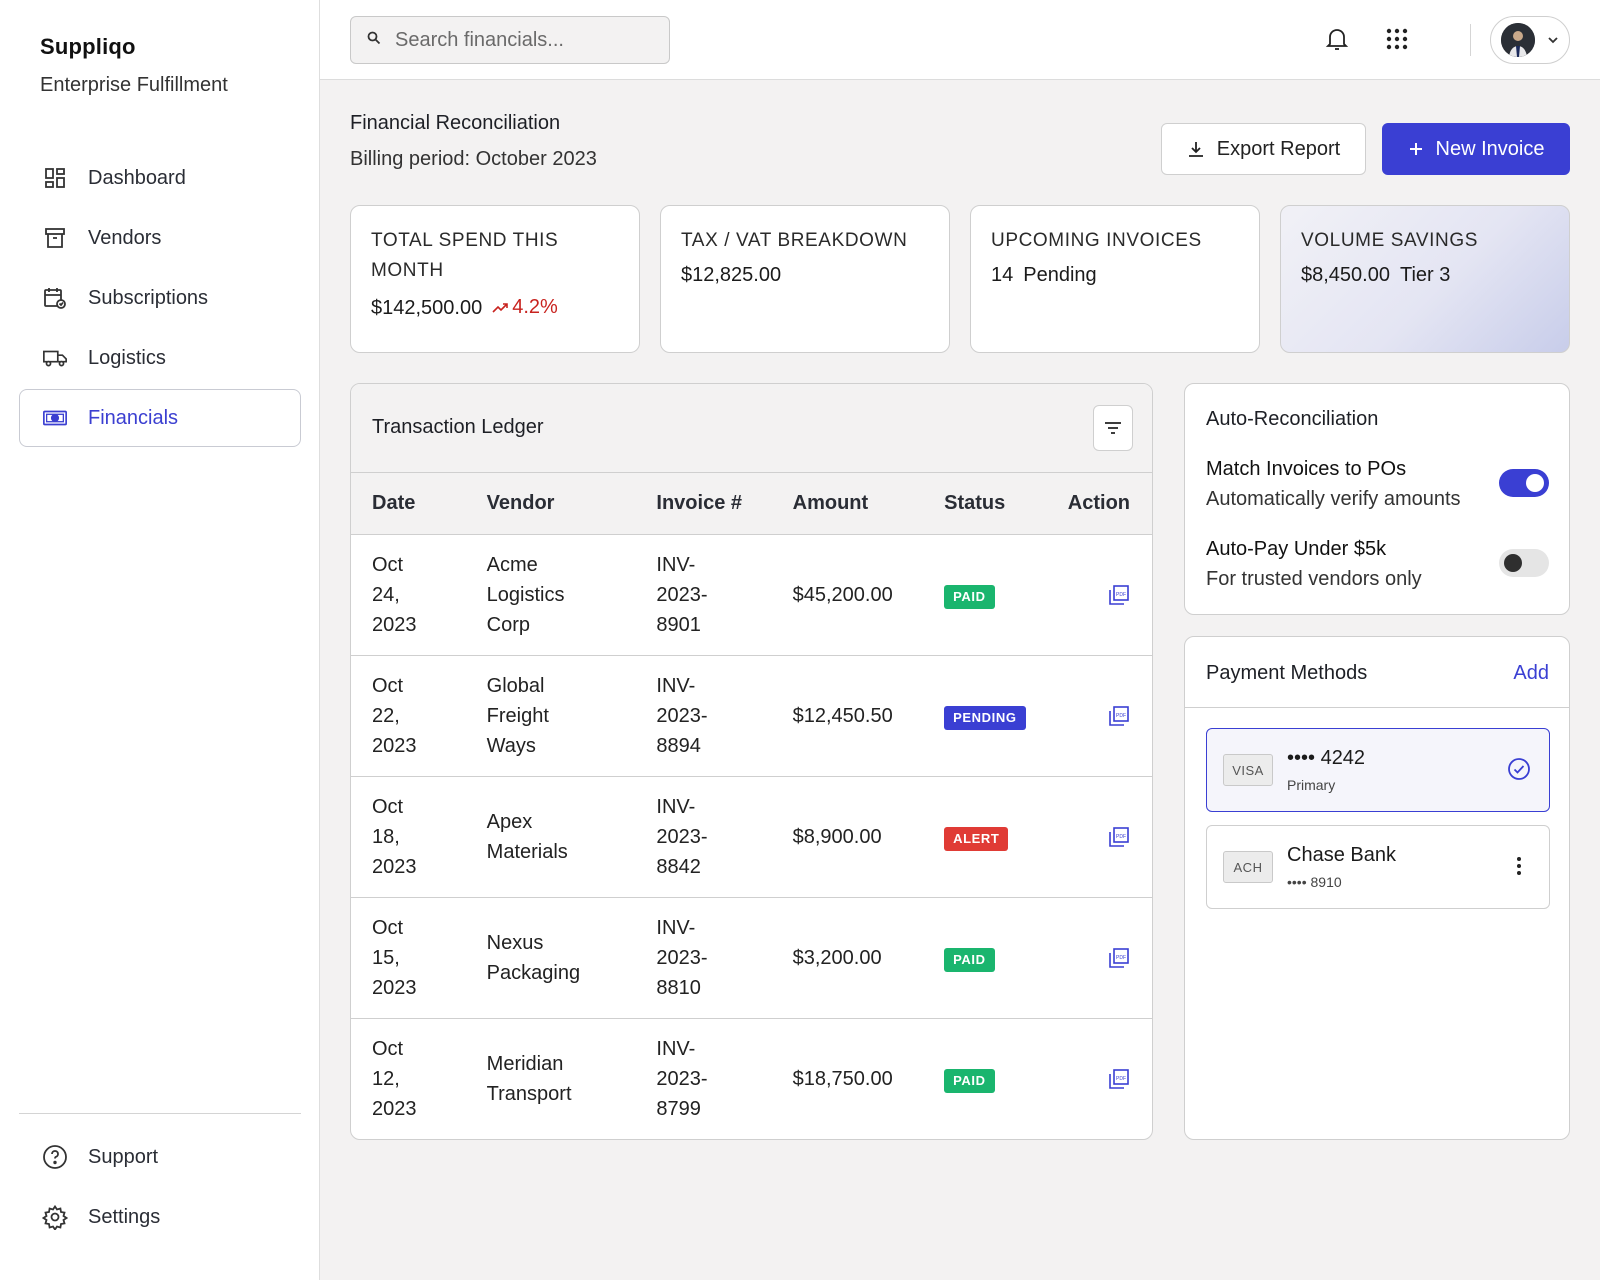  I want to click on card-label: Primary, so click(1311, 785).